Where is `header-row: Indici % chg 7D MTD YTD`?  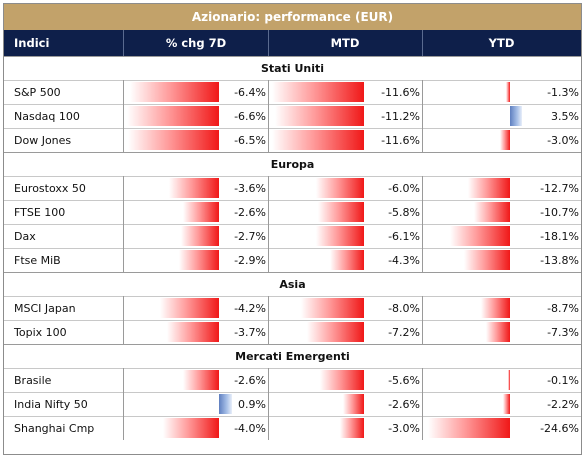
header-row: Indici % chg 7D MTD YTD is located at coordinates (292, 43).